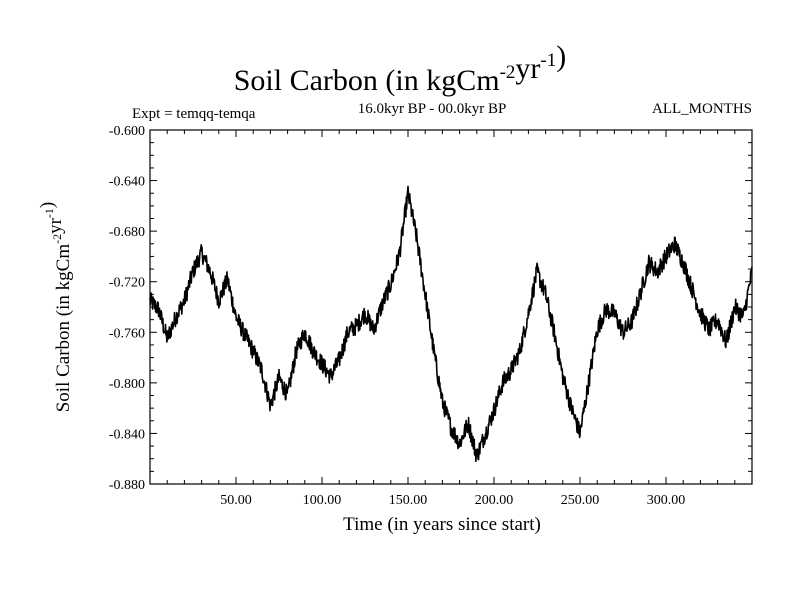  What do you see at coordinates (55, 307) in the screenshot?
I see `y-axis-label: Soil Carbon (in kgCm-2yr-1)` at bounding box center [55, 307].